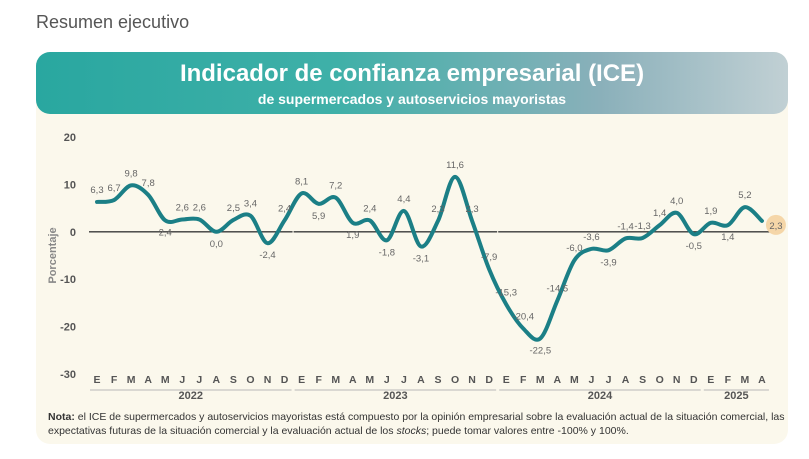  What do you see at coordinates (216, 244) in the screenshot?
I see `data-label: 0,0` at bounding box center [216, 244].